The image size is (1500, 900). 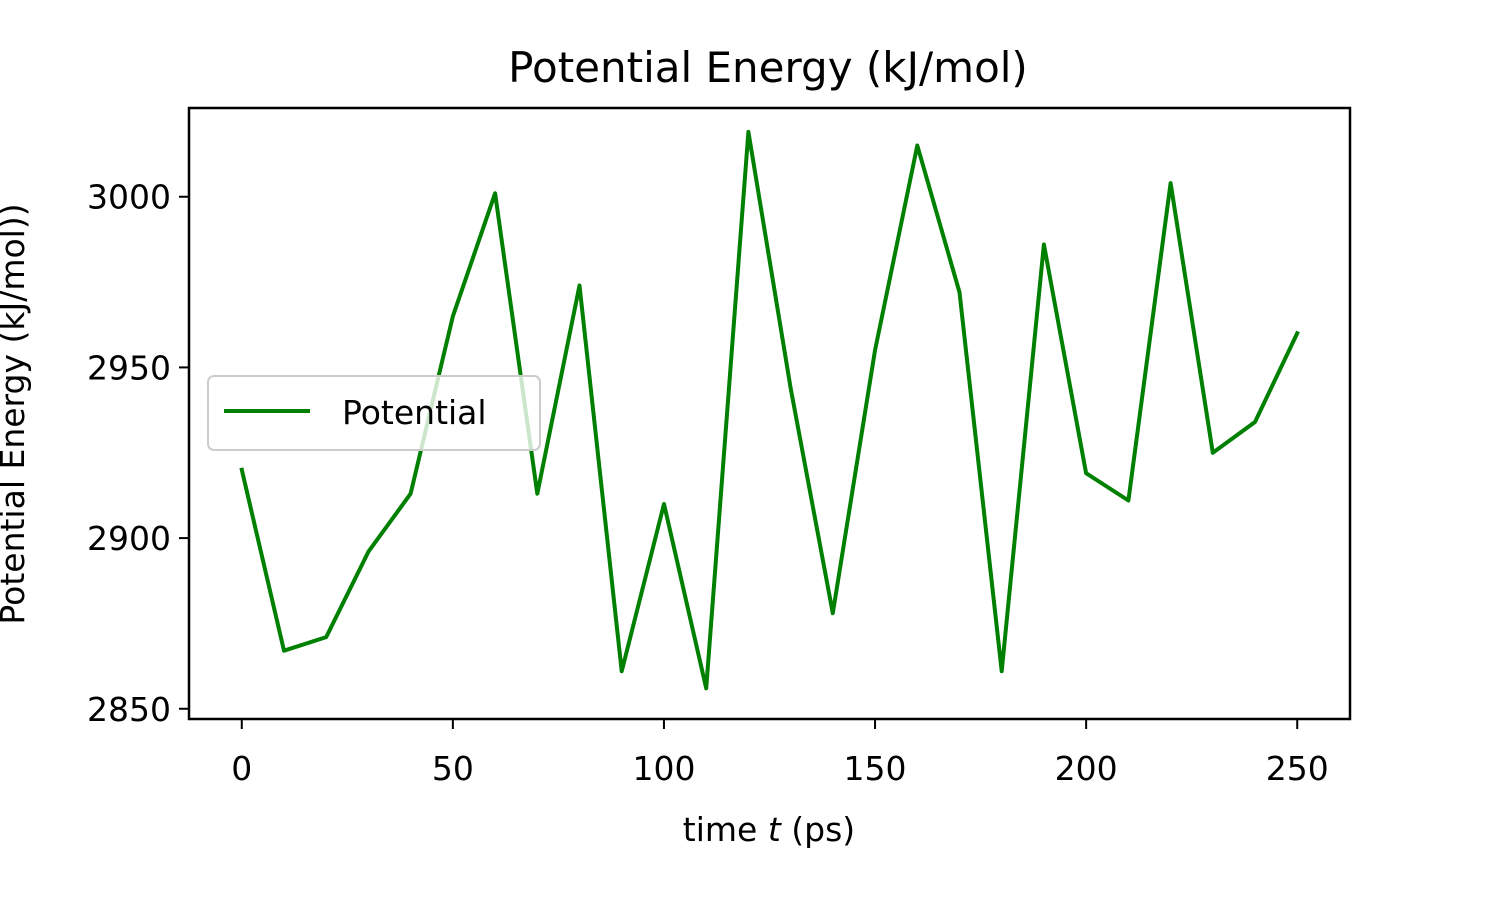 What do you see at coordinates (241, 768) in the screenshot?
I see `x-tick-label: 0` at bounding box center [241, 768].